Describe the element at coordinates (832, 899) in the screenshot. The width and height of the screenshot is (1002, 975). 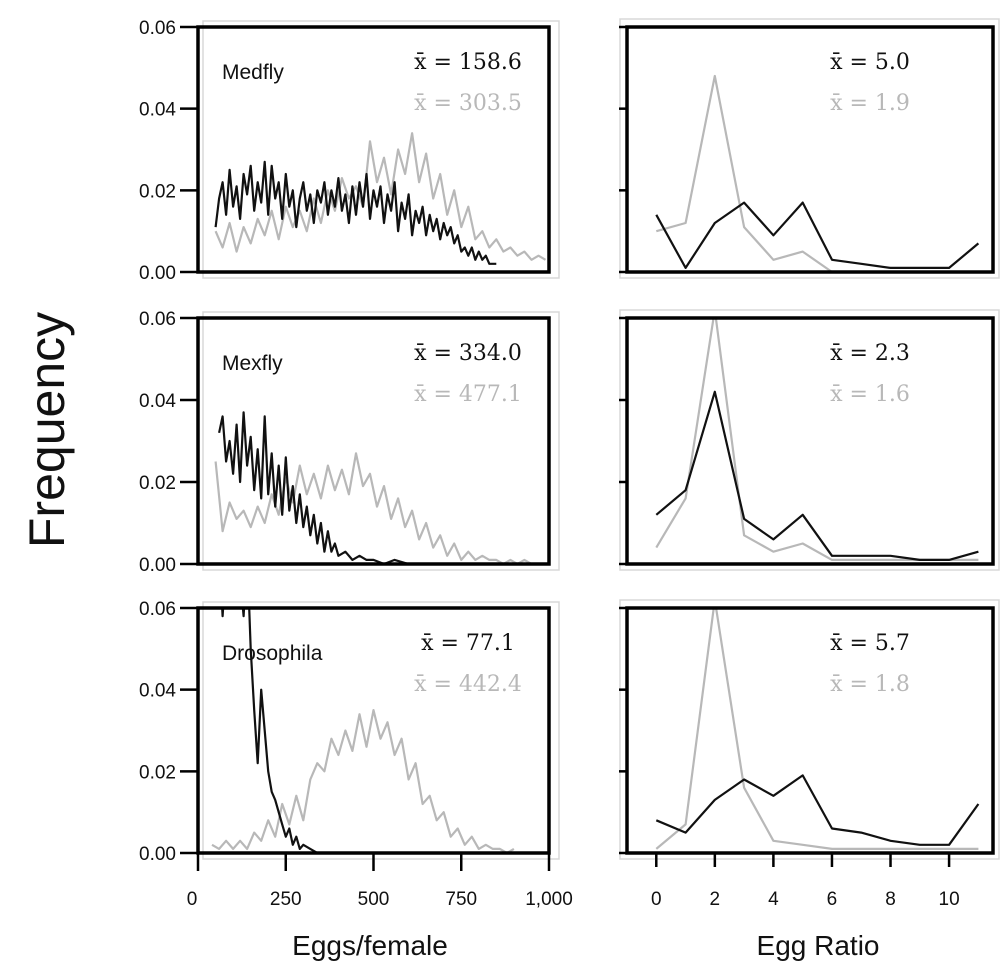
I see `x-tick-label: 6` at that location.